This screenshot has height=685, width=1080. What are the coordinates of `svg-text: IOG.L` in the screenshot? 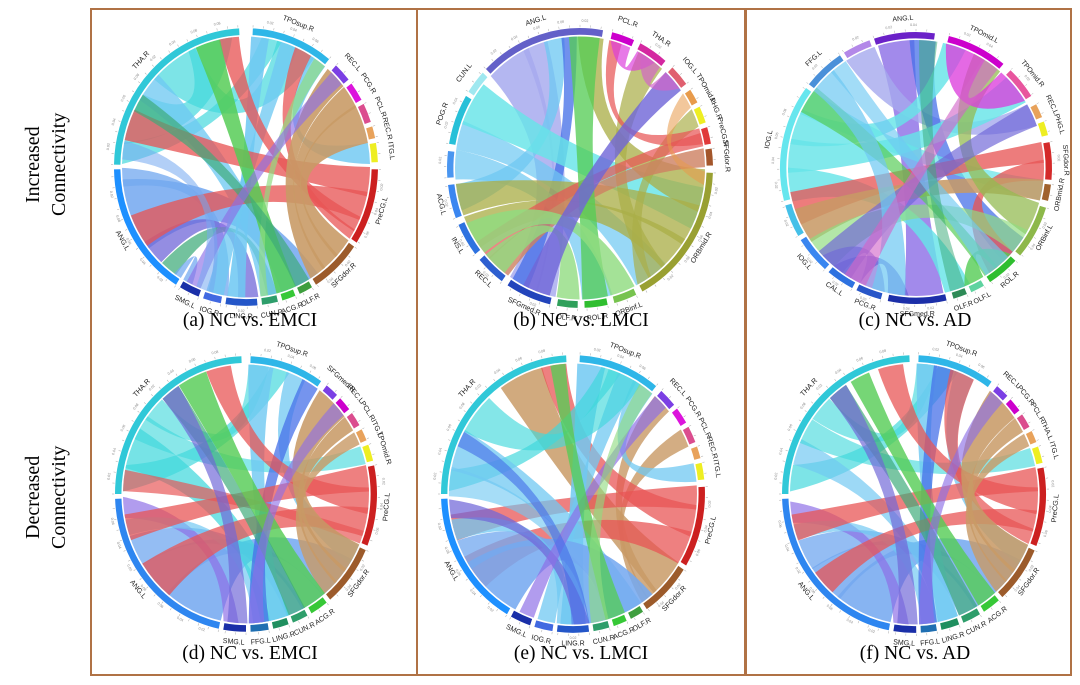 It's located at (769, 140).